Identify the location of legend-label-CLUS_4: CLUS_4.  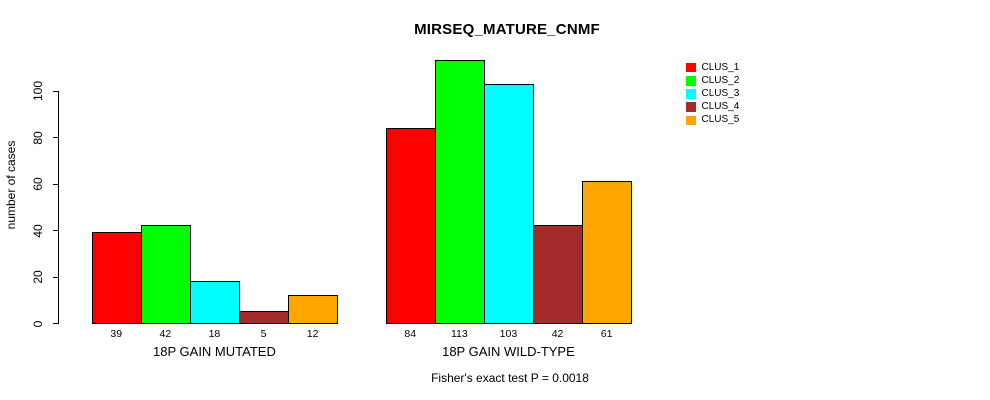
(720, 107).